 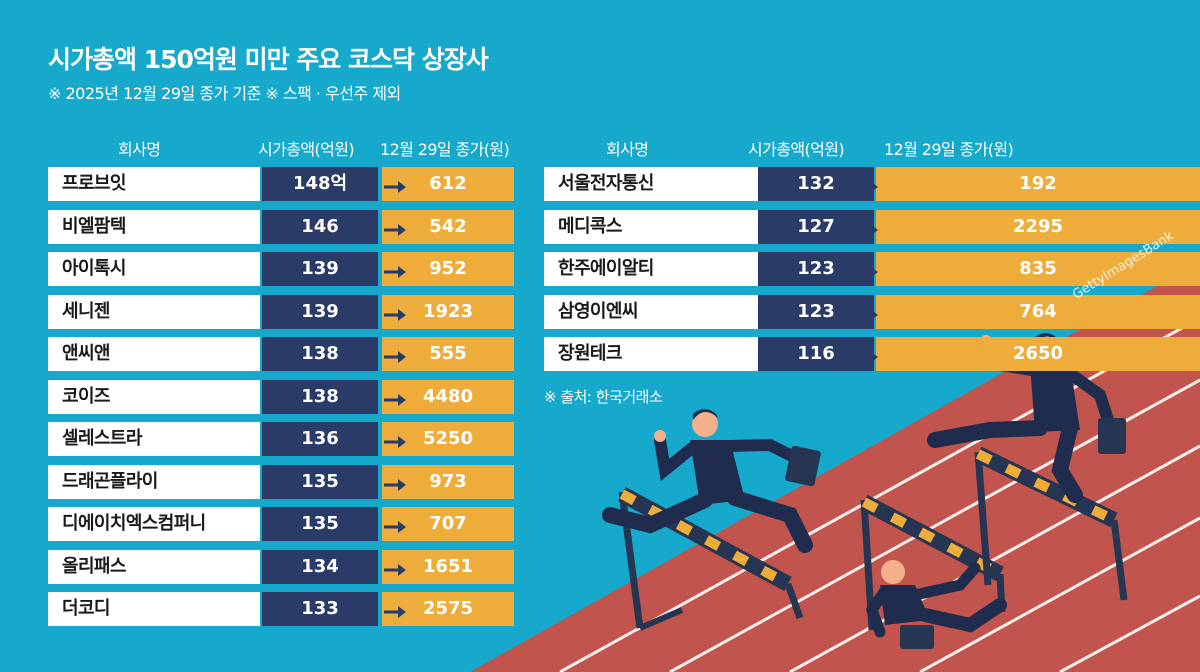 I want to click on header-company-left: 회사명, so click(x=139, y=149).